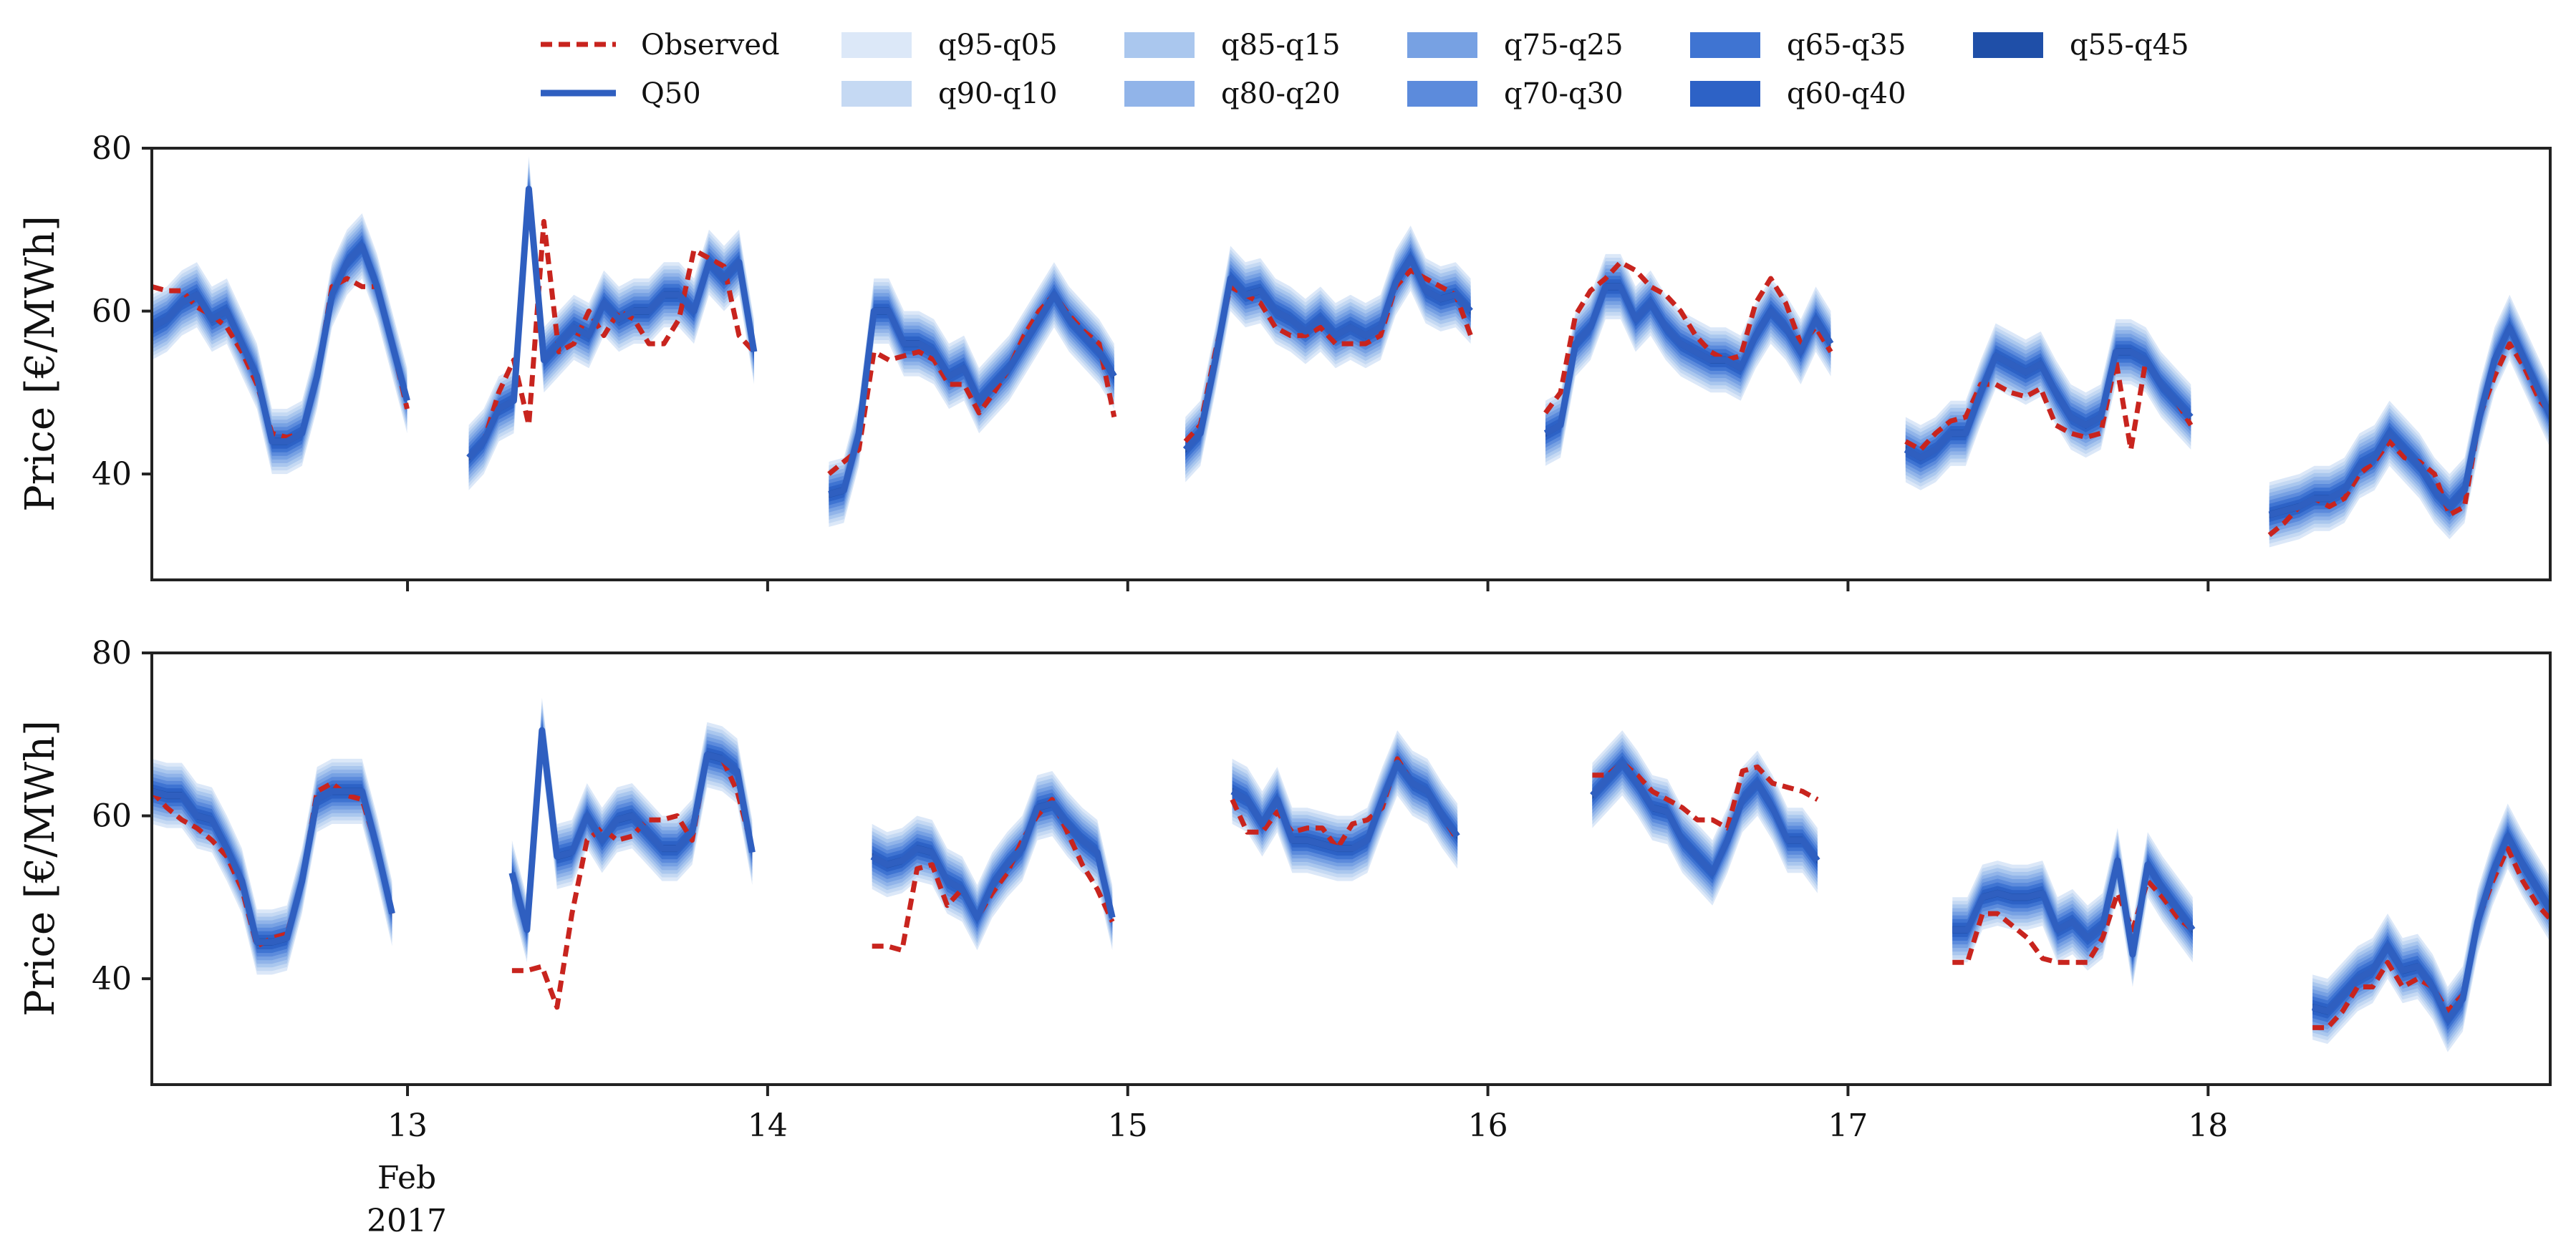 This screenshot has height=1255, width=2576. I want to click on observed-line-p0-d3, so click(1328, 356).